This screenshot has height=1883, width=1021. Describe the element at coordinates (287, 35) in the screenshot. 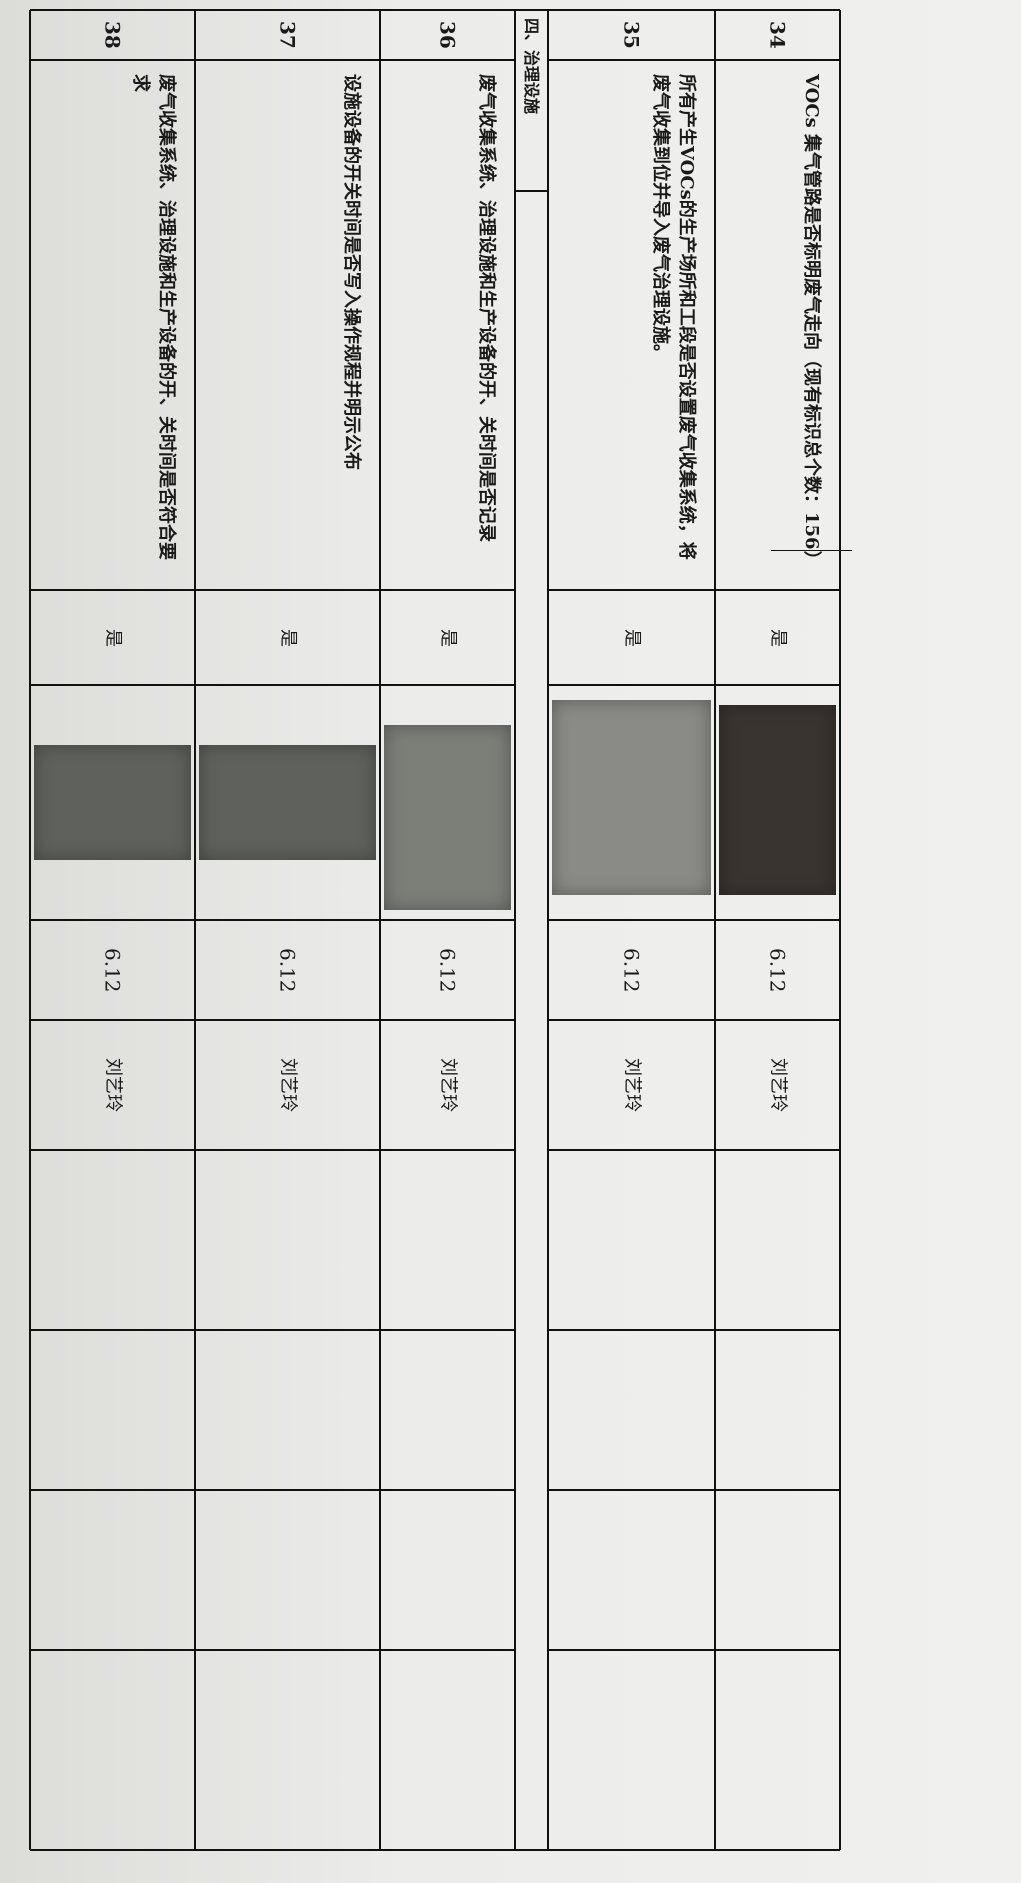

I see `row-number: 37` at that location.